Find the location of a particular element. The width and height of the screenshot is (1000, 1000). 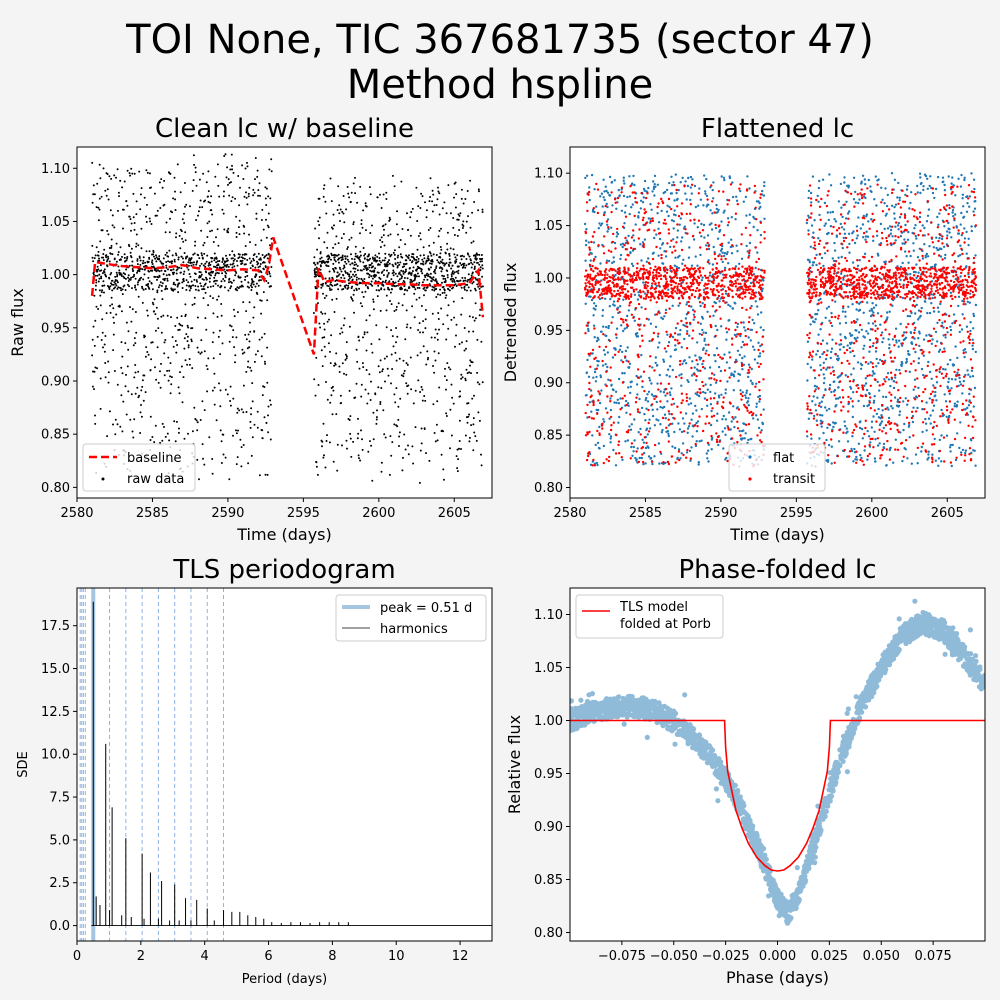

y-axis-label: Raw flux is located at coordinates (17, 322).